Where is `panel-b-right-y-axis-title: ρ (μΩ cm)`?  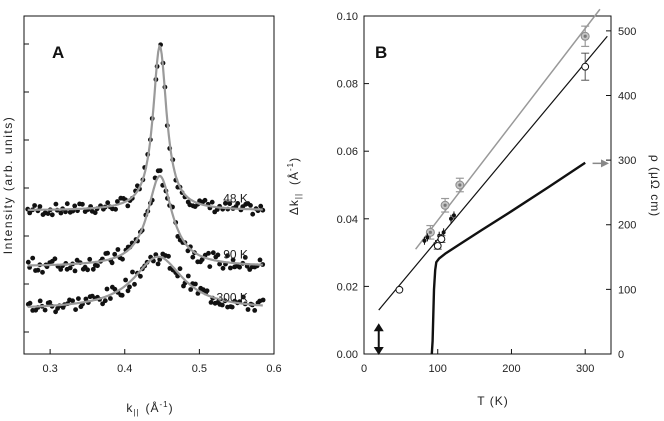
panel-b-right-y-axis-title: ρ (μΩ cm) is located at coordinates (655, 186).